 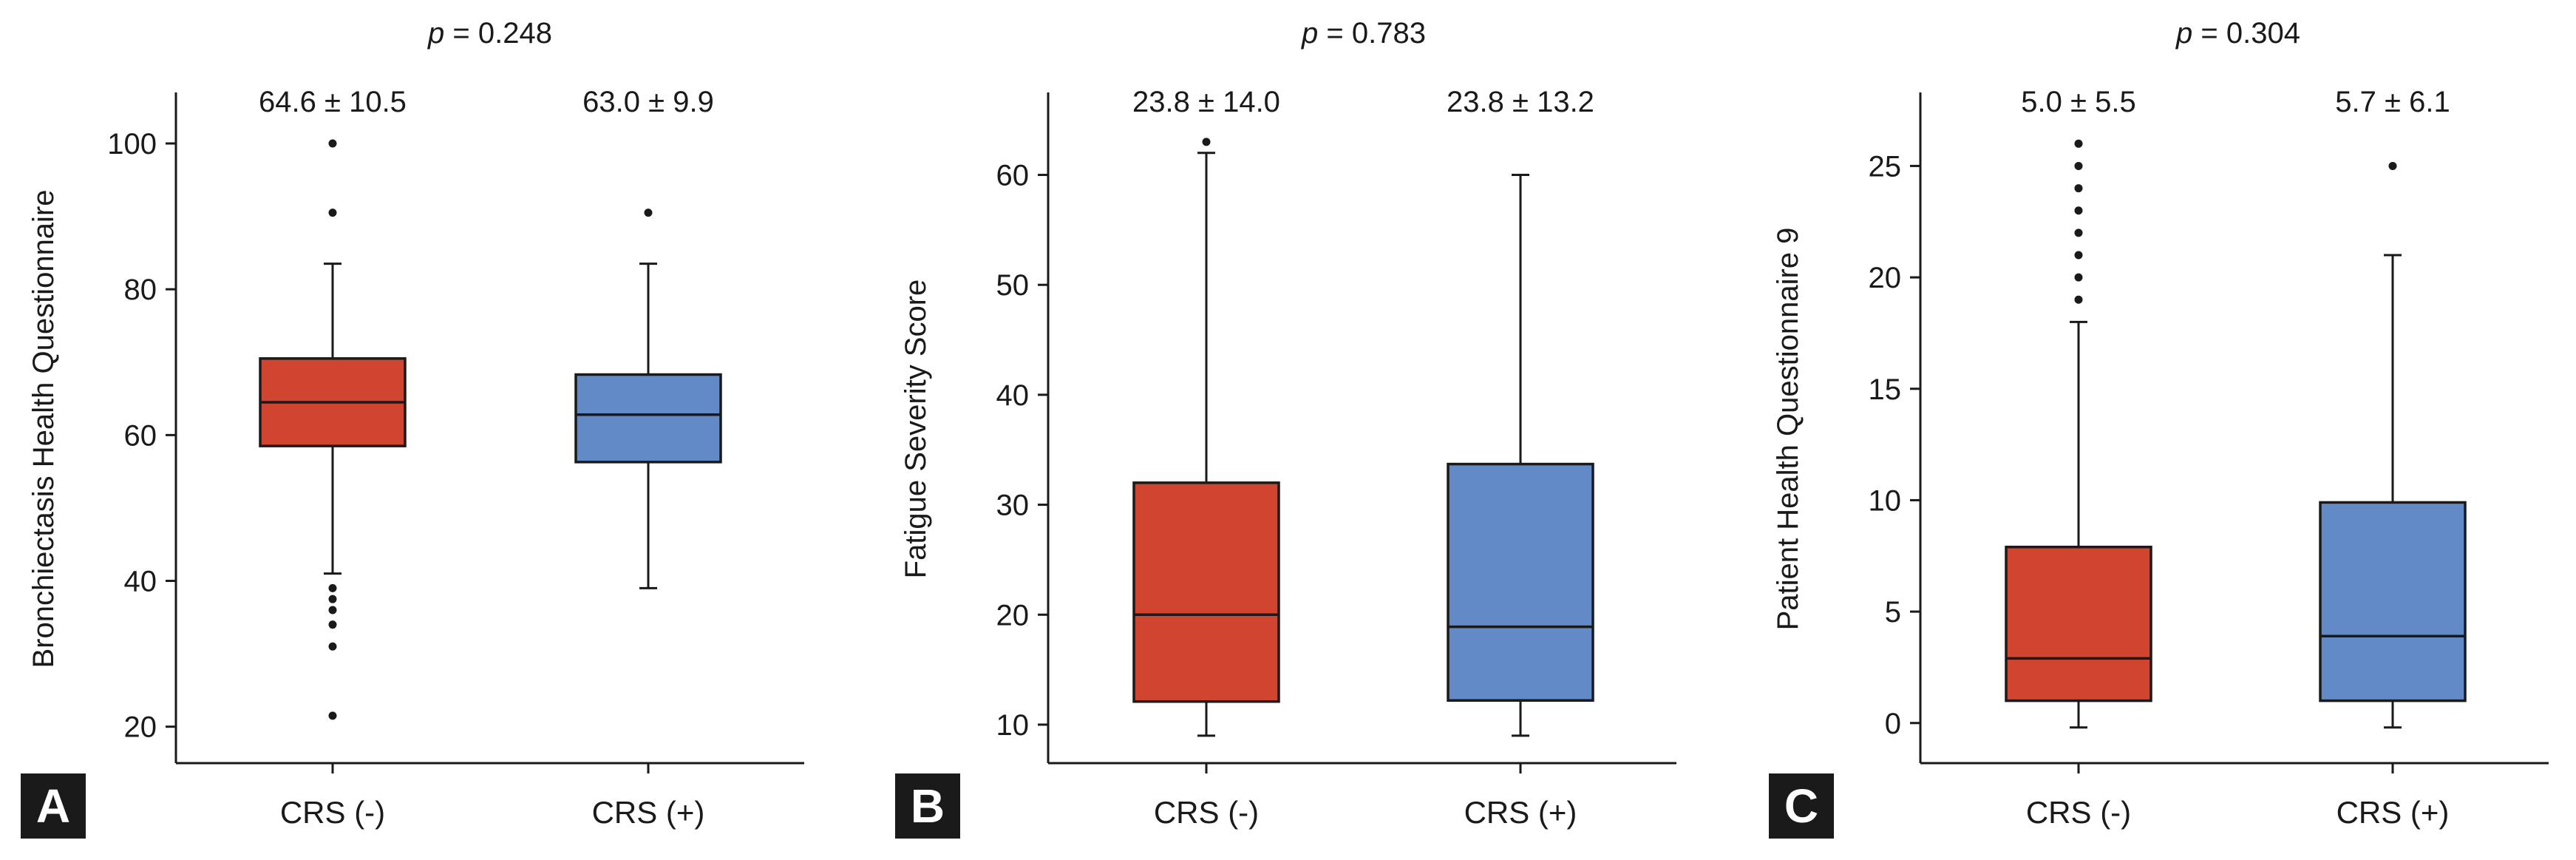 I want to click on p-value-title: p = 0.304, so click(x=2237, y=33).